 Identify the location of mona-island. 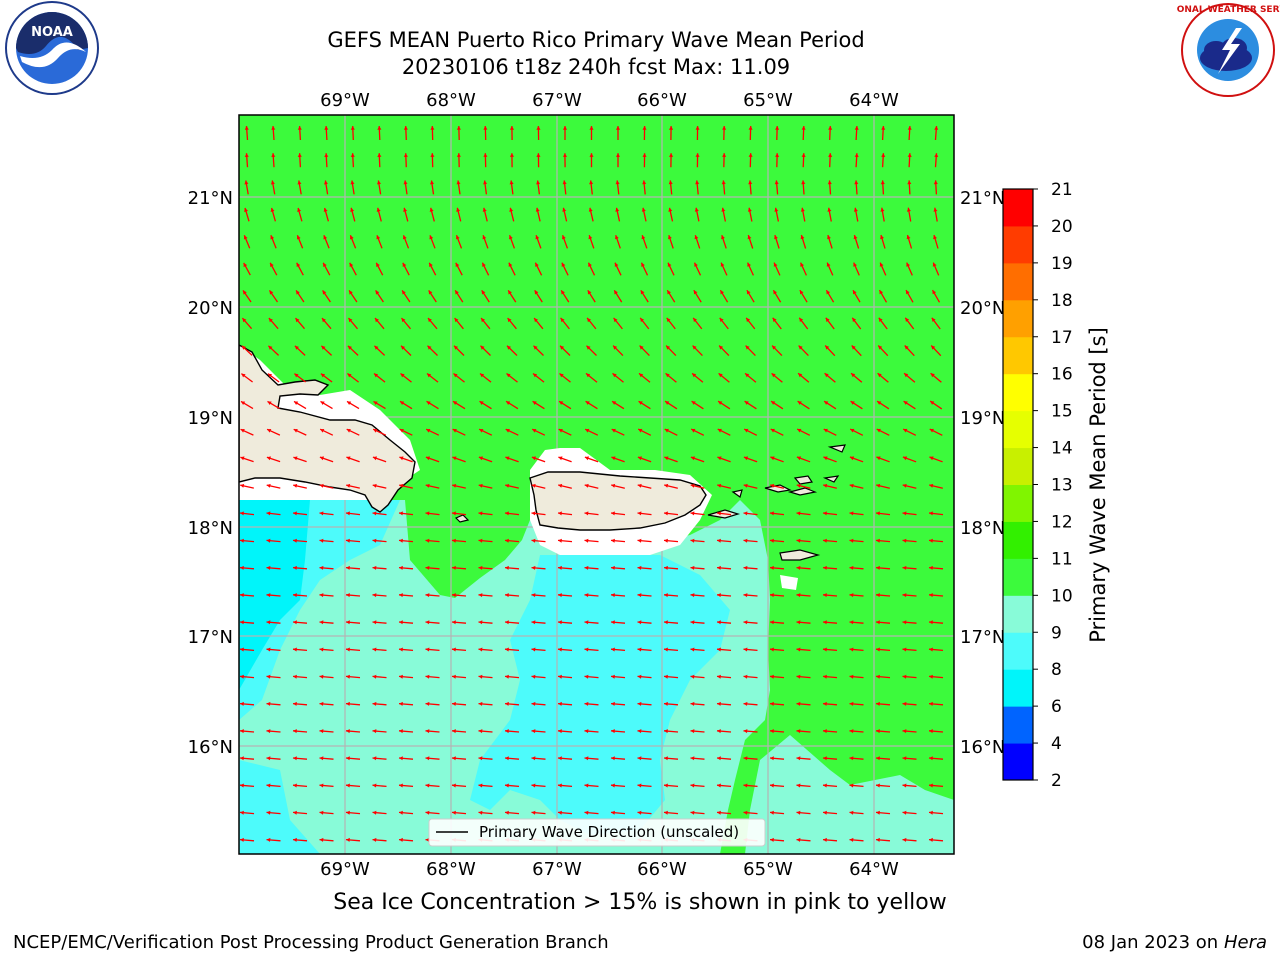
(462, 518).